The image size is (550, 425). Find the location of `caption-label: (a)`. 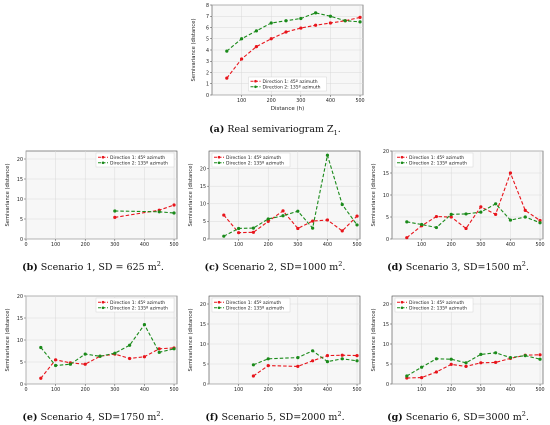

caption-label: (a) is located at coordinates (217, 129).